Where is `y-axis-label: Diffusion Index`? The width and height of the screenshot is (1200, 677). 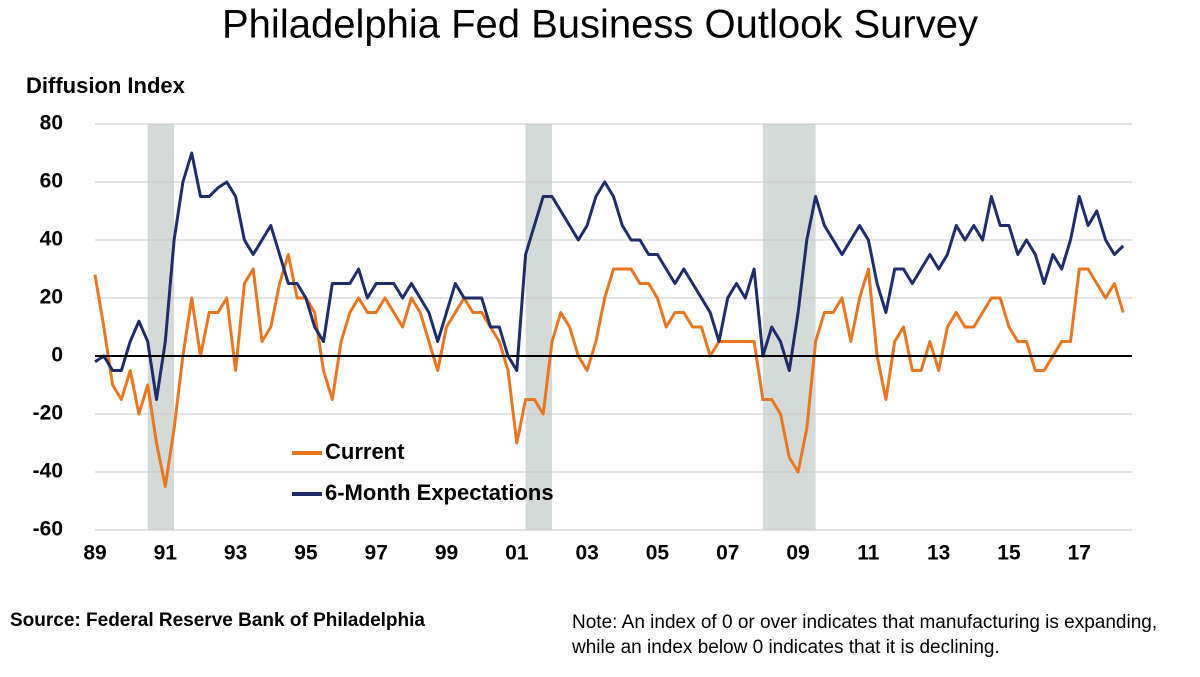
y-axis-label: Diffusion Index is located at coordinates (106, 85).